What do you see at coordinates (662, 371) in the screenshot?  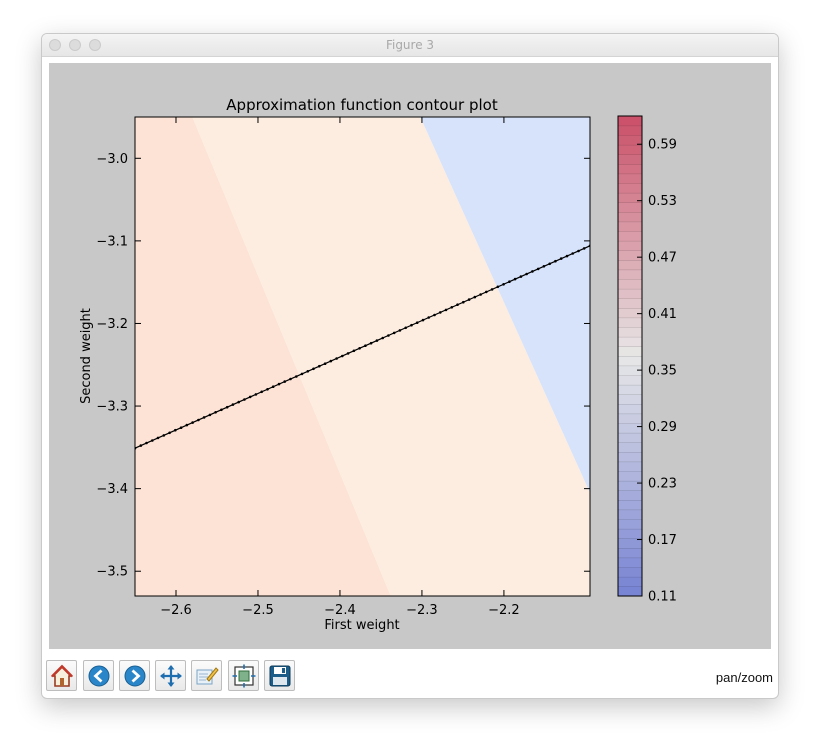 I see `colorbar-tick-label: 0.35` at bounding box center [662, 371].